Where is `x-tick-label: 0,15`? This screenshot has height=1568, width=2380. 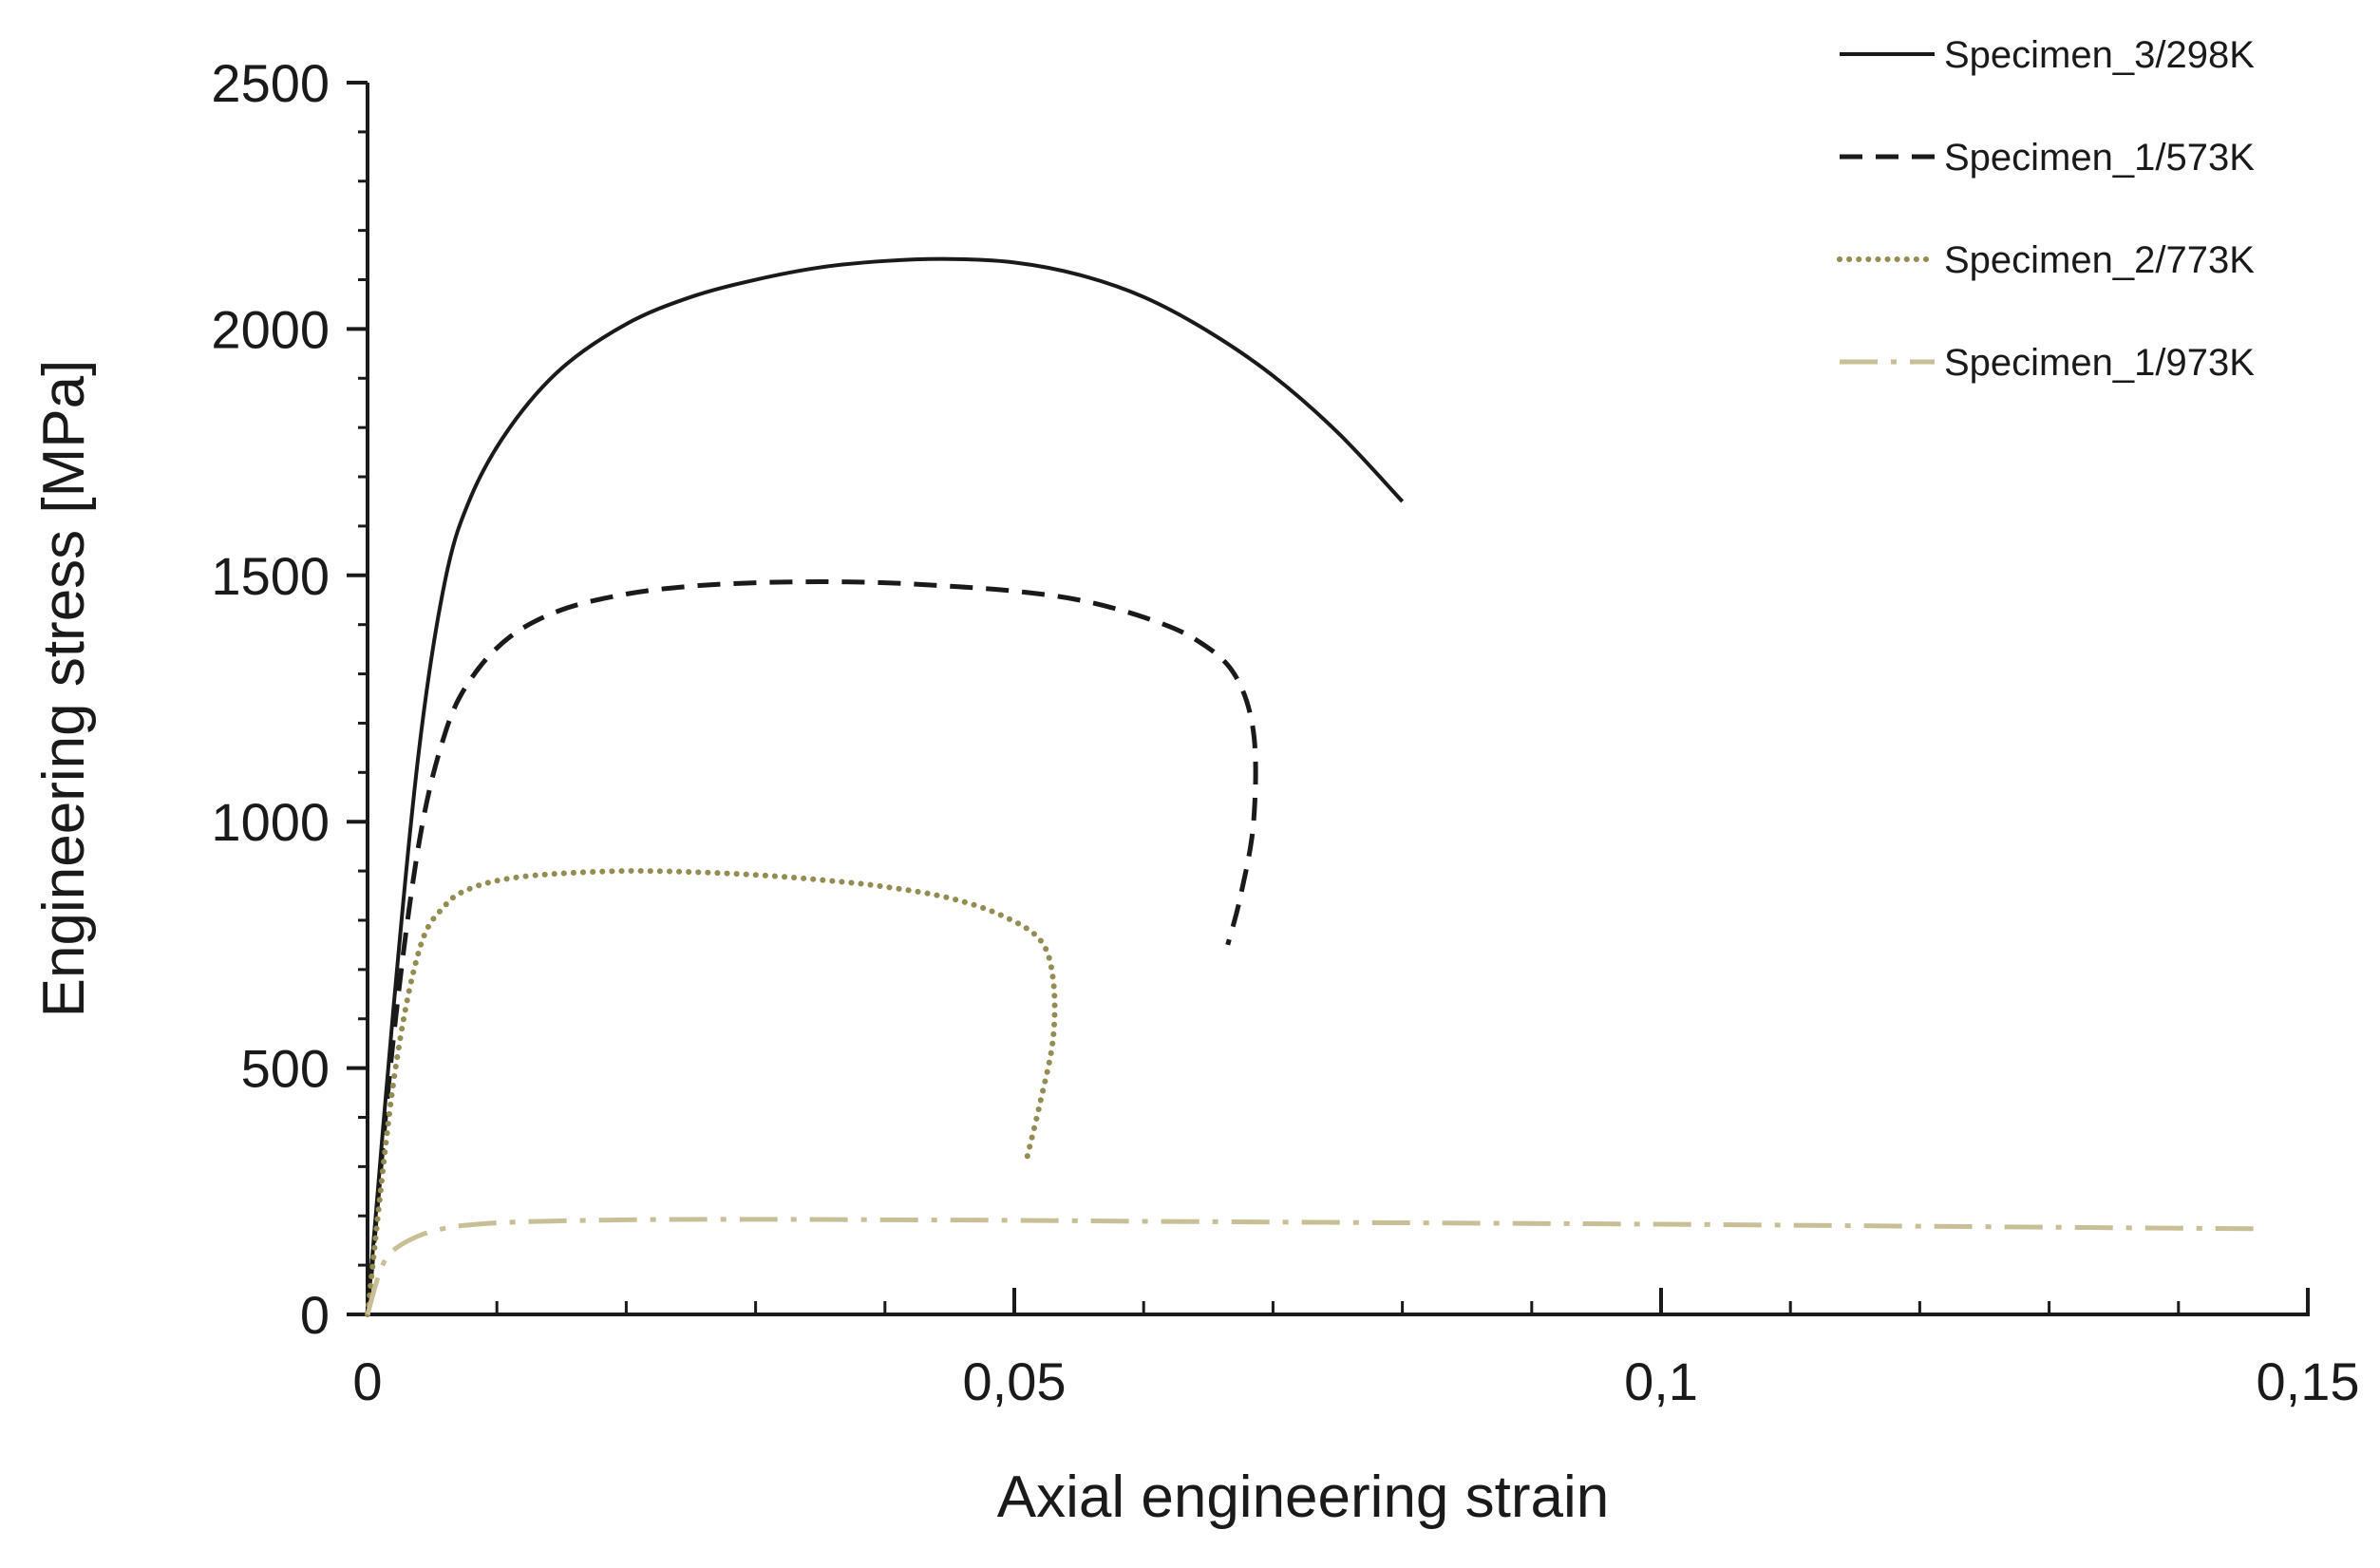
x-tick-label: 0,15 is located at coordinates (2308, 1381).